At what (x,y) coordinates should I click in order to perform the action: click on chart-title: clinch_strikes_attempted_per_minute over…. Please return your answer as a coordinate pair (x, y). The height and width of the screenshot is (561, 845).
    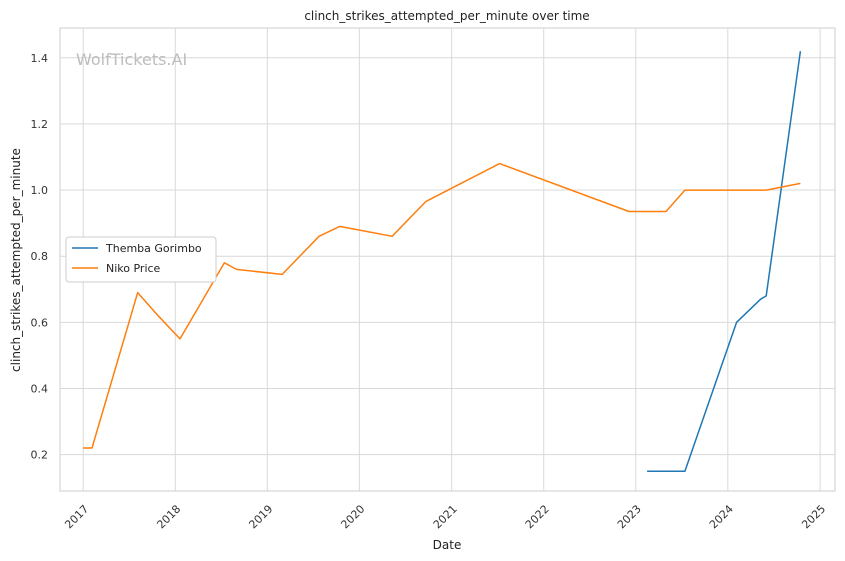
    Looking at the image, I should click on (446, 16).